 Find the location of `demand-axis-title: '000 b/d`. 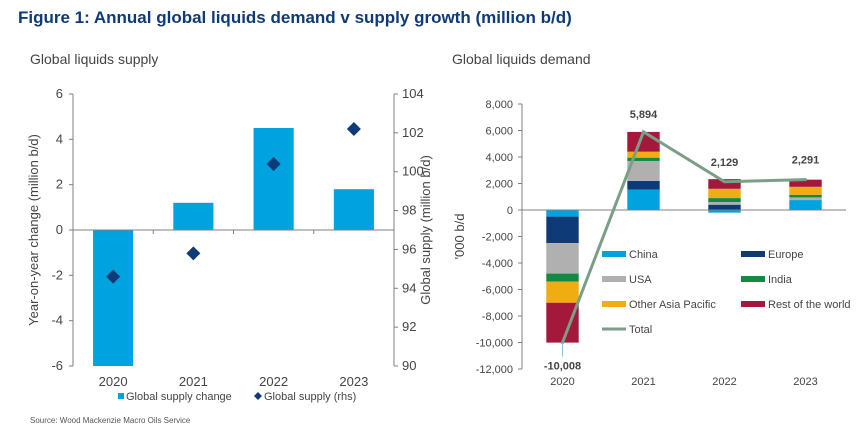

demand-axis-title: '000 b/d is located at coordinates (459, 237).